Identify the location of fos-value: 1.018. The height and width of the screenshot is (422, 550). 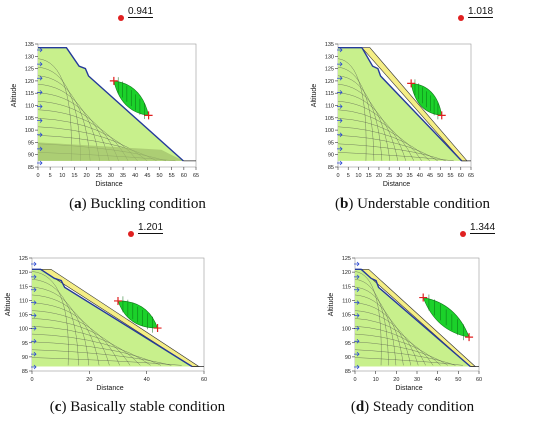
(481, 12).